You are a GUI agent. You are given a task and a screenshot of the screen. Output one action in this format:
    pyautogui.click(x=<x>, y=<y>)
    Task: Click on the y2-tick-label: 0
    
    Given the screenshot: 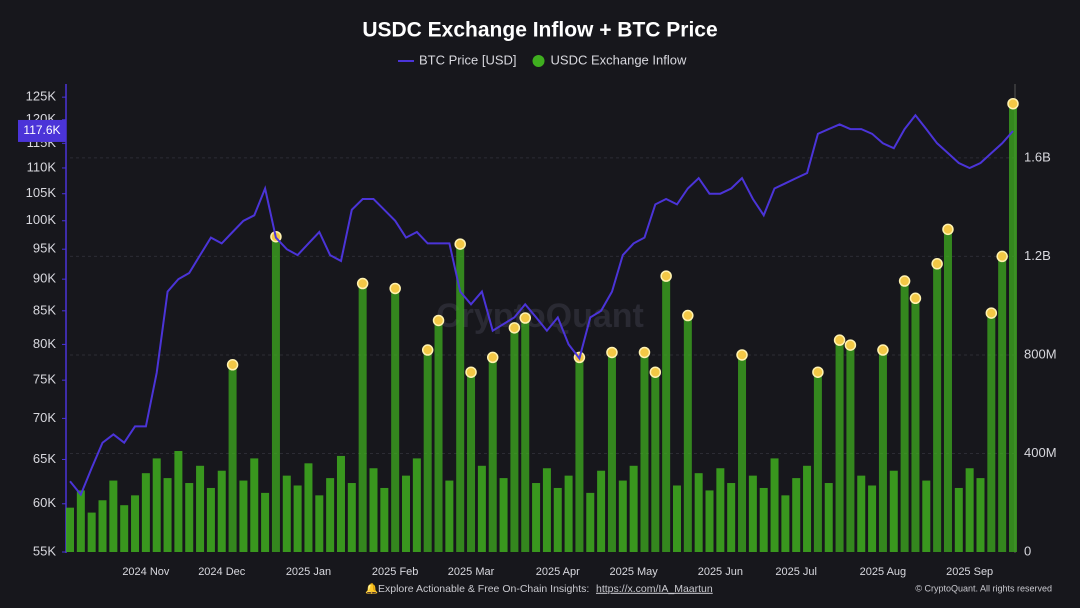 What is the action you would take?
    pyautogui.click(x=1027, y=550)
    